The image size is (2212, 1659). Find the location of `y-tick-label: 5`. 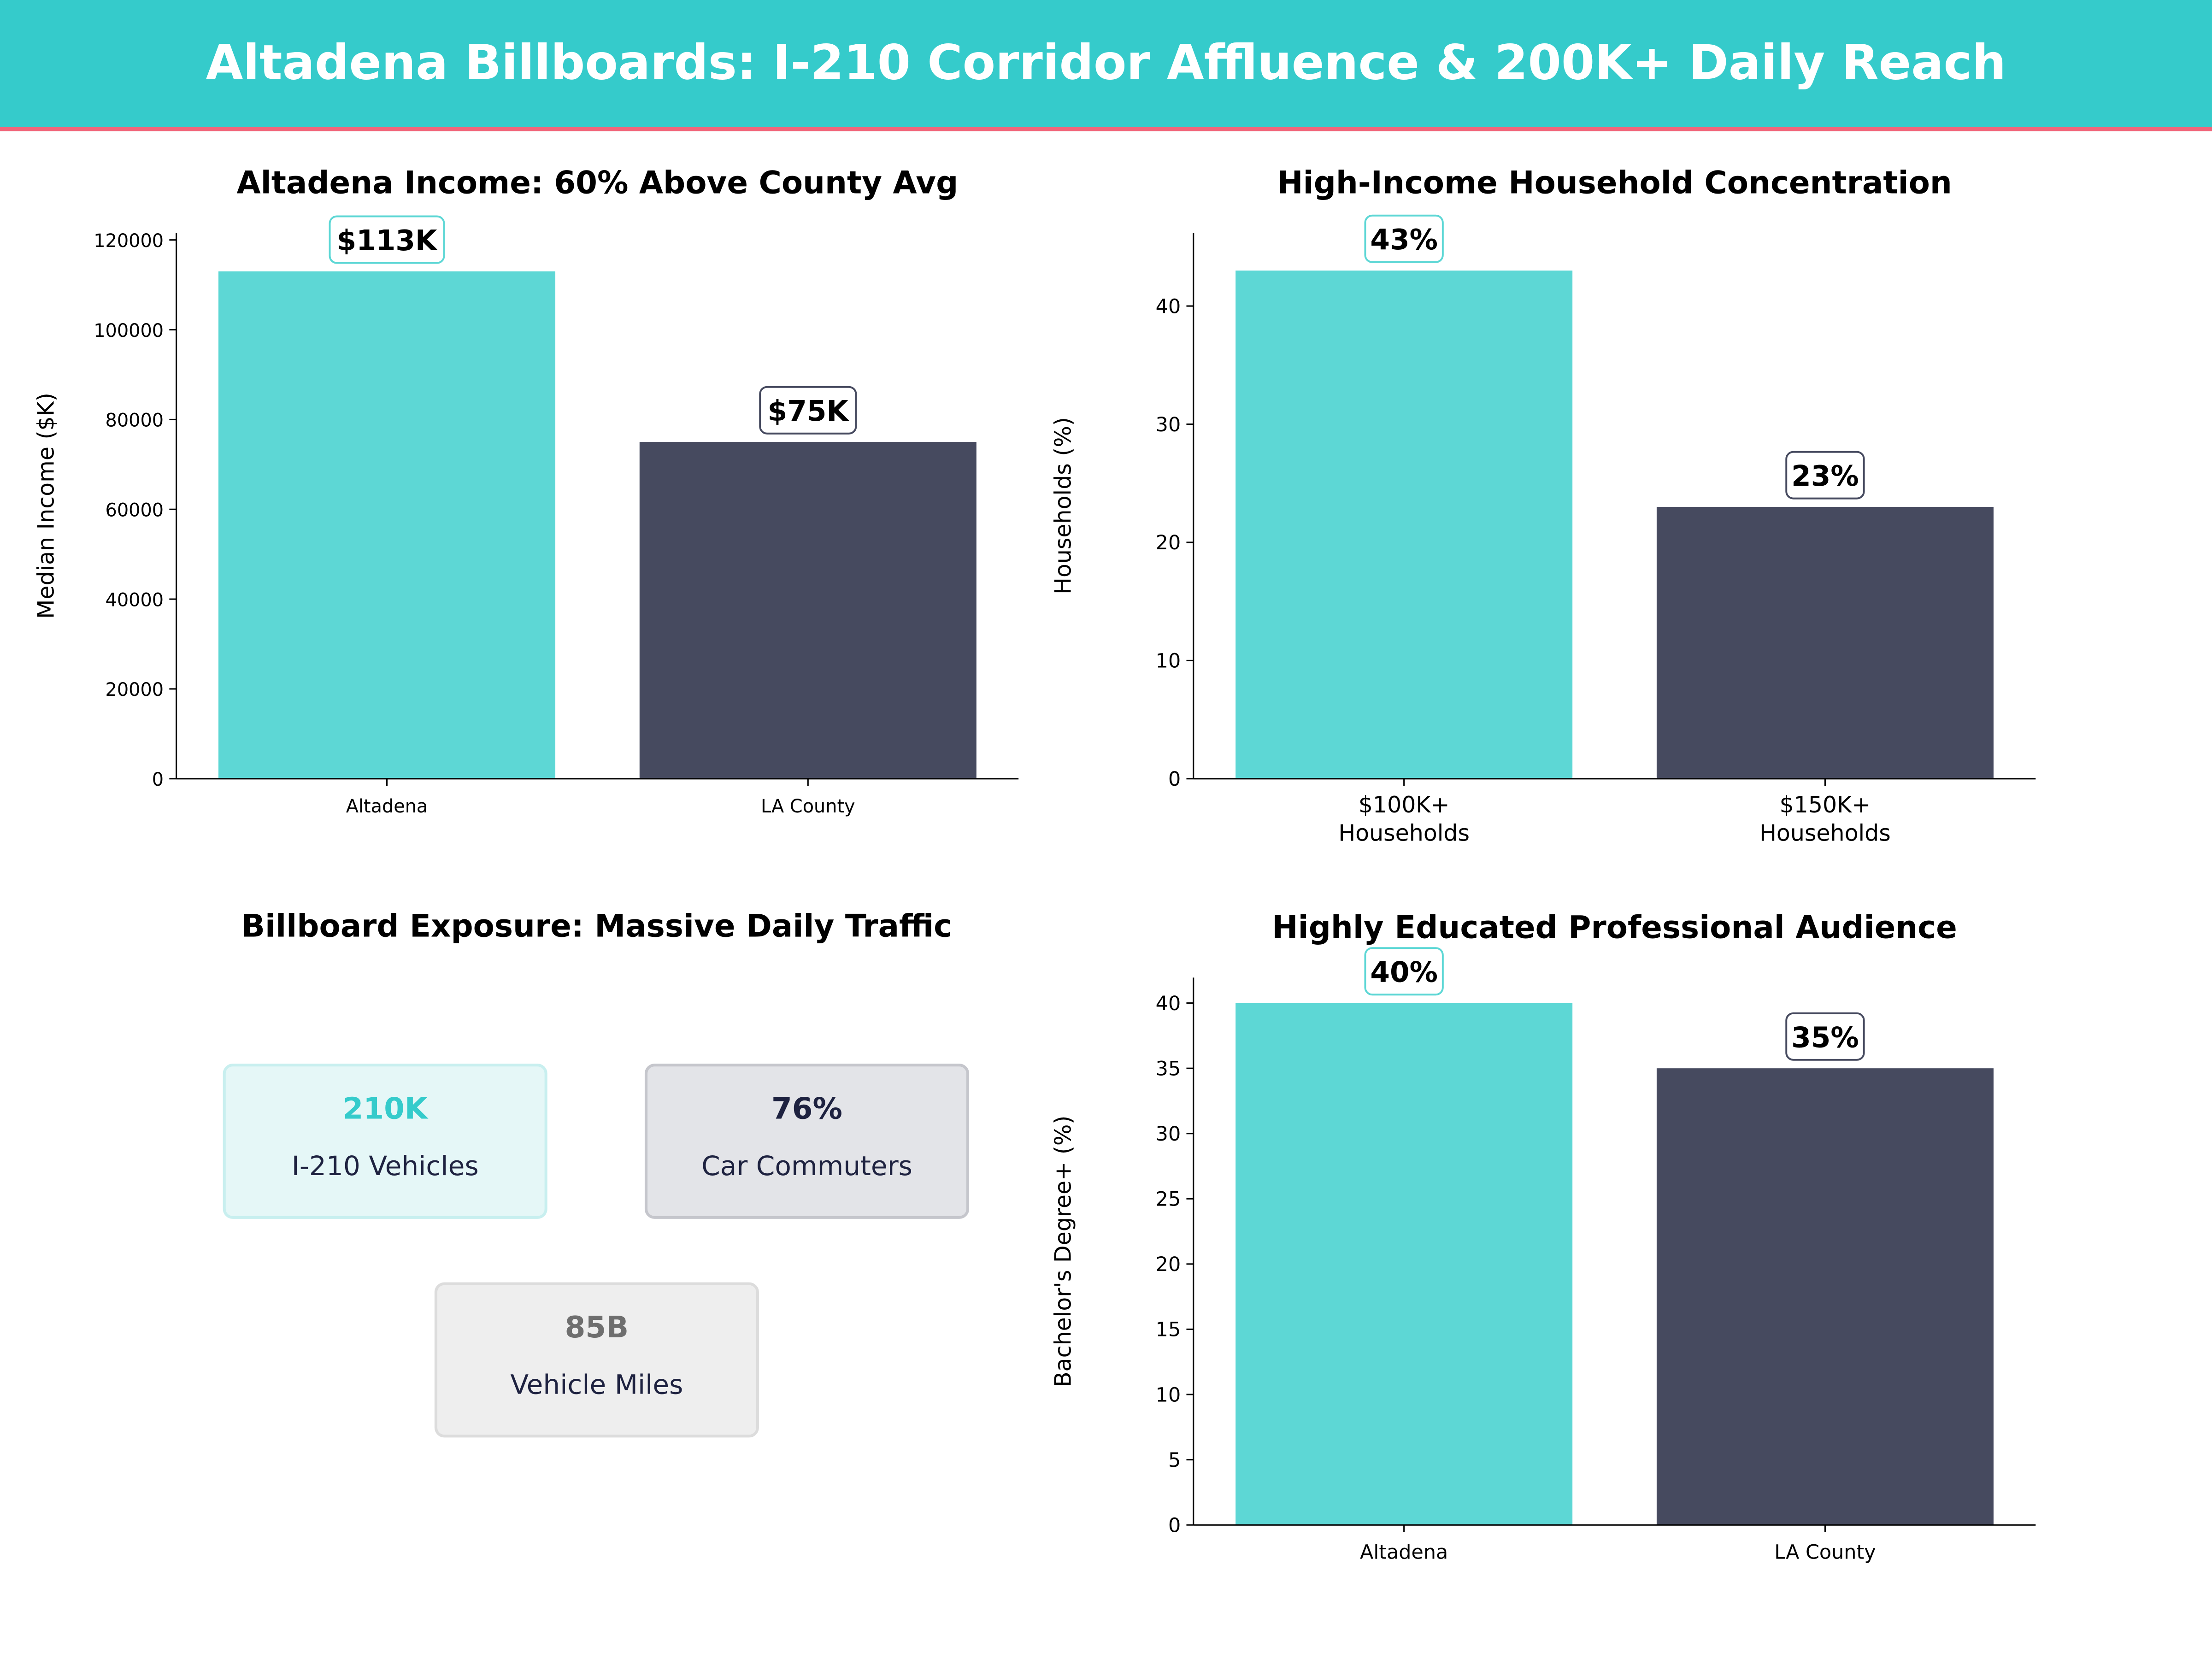

y-tick-label: 5 is located at coordinates (1174, 1460).